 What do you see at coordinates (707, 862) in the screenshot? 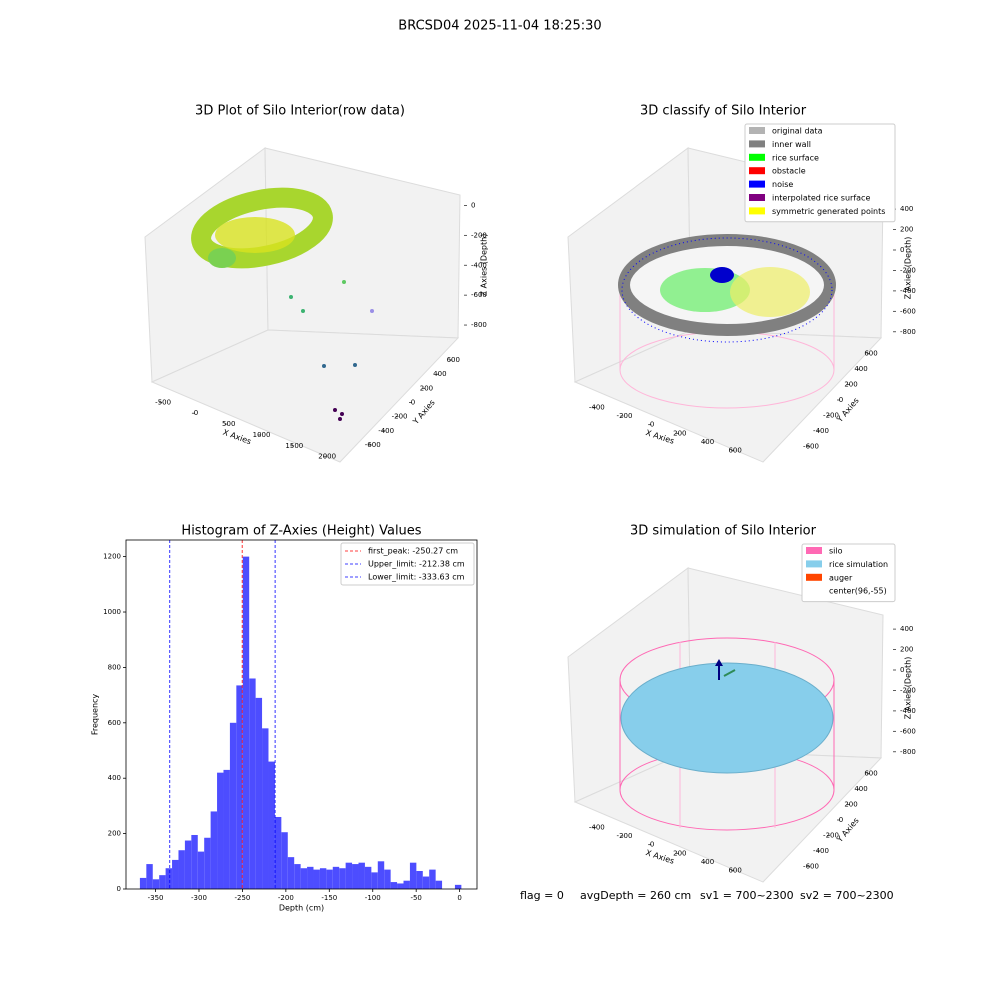
I see `x-tick-label: 400` at bounding box center [707, 862].